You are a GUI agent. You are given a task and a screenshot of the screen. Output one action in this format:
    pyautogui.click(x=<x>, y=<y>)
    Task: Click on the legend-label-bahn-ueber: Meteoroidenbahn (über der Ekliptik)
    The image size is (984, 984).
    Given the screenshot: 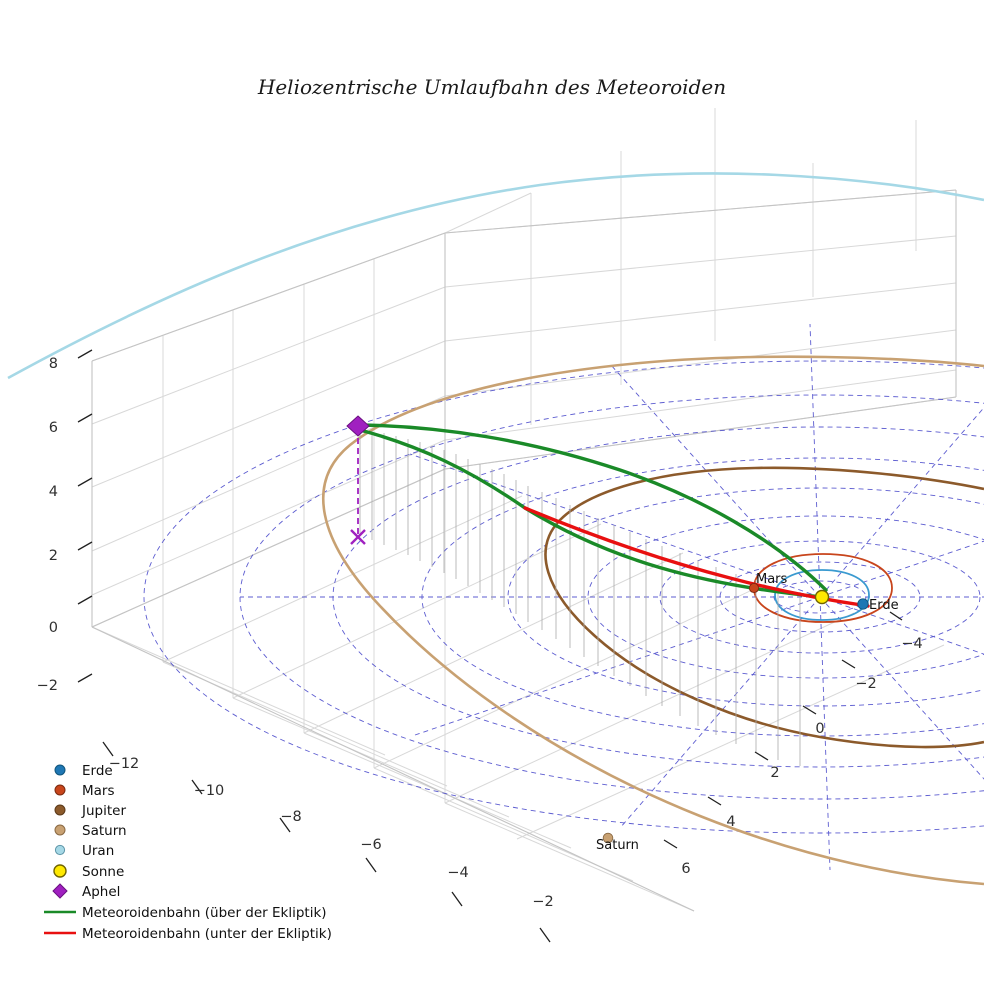 What is the action you would take?
    pyautogui.click(x=204, y=913)
    